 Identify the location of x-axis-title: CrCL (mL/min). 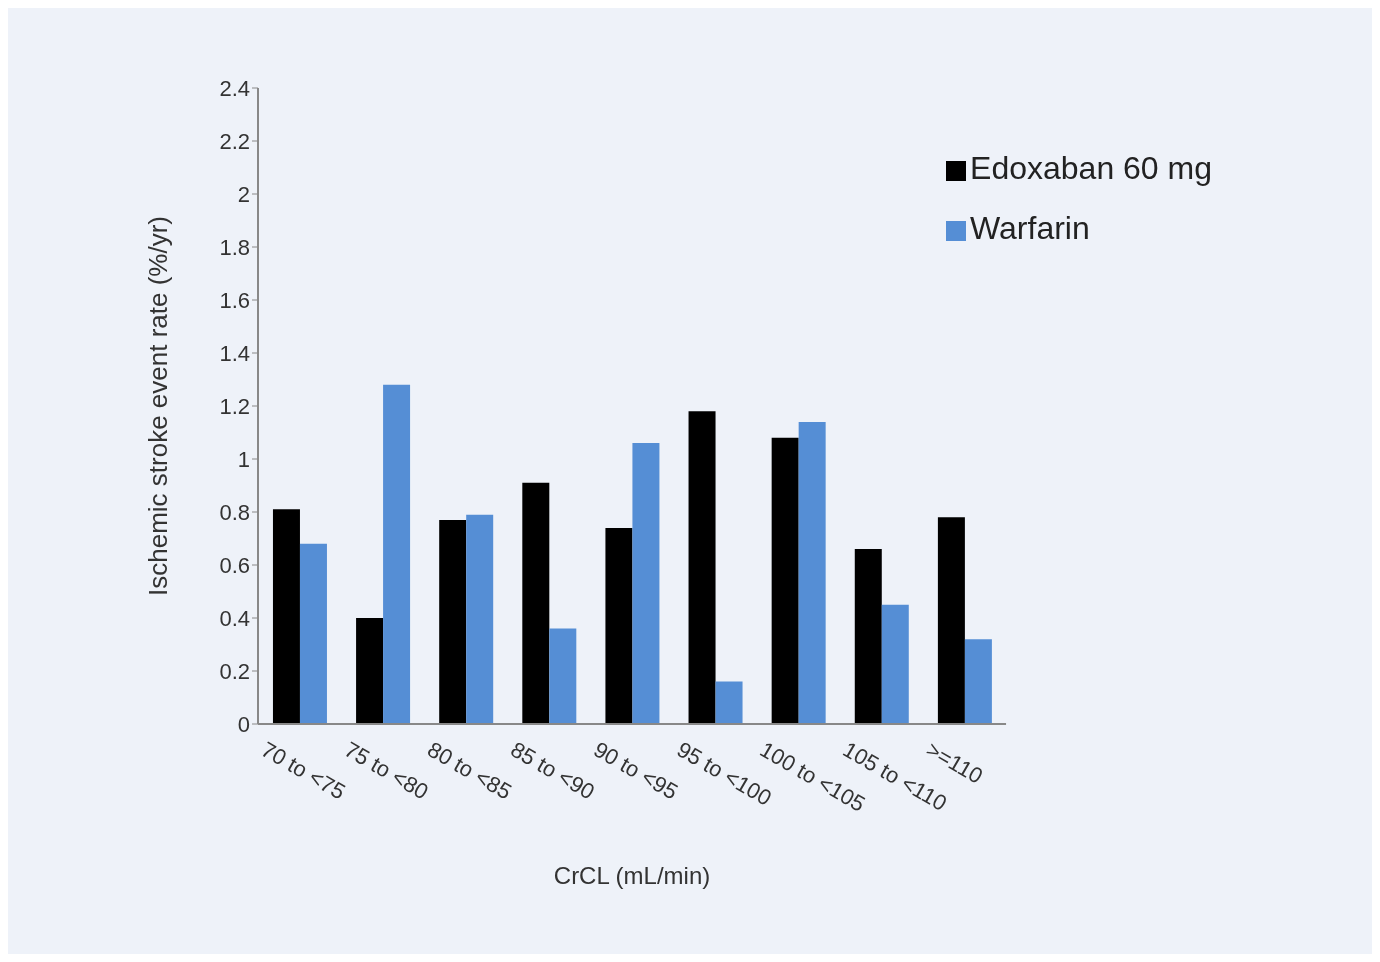
(632, 875).